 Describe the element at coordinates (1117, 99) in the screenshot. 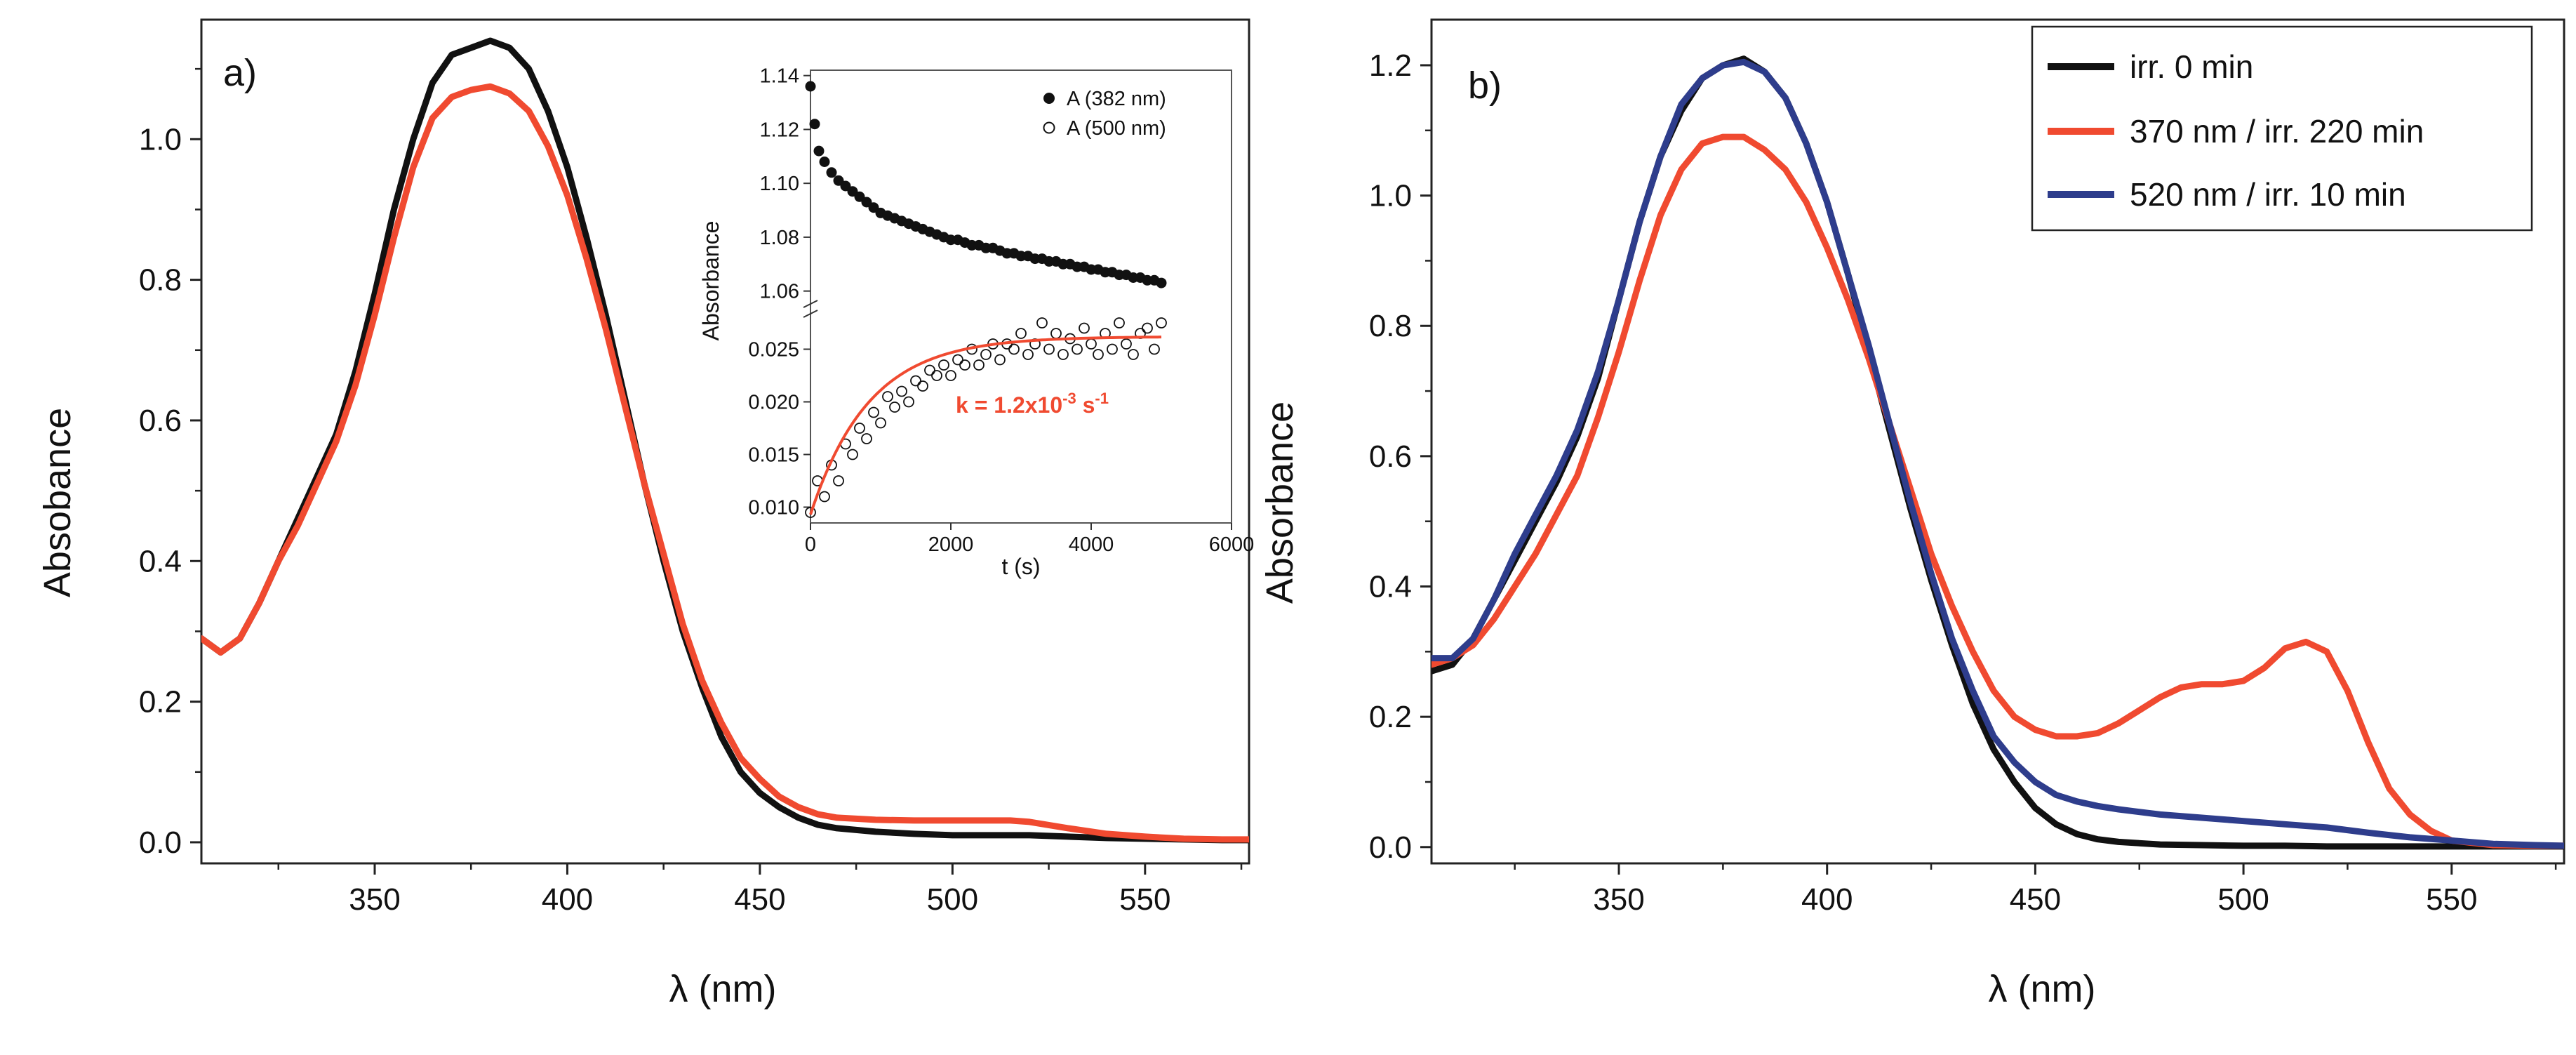

I see `inset-legend-label-382: A (382 nm)` at that location.